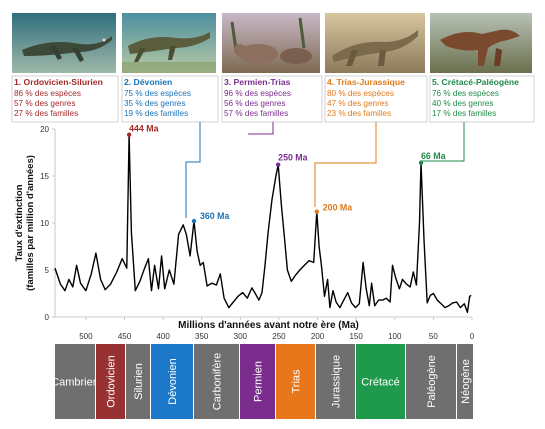 This screenshot has width=545, height=429. What do you see at coordinates (163, 336) in the screenshot?
I see `x-tick-label: 400` at bounding box center [163, 336].